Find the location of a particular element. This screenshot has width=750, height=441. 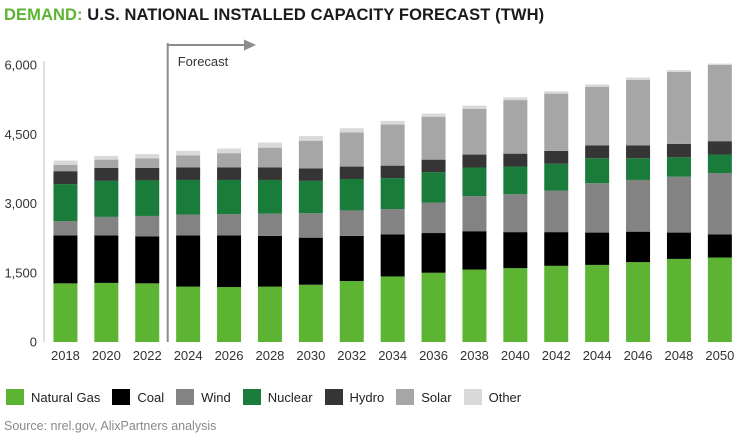

bar-wind-2036 is located at coordinates (433, 218).